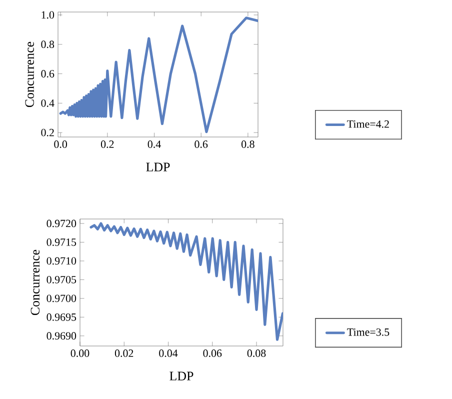 Image resolution: width=452 pixels, height=399 pixels. I want to click on x-tick-label: 0.06, so click(212, 353).